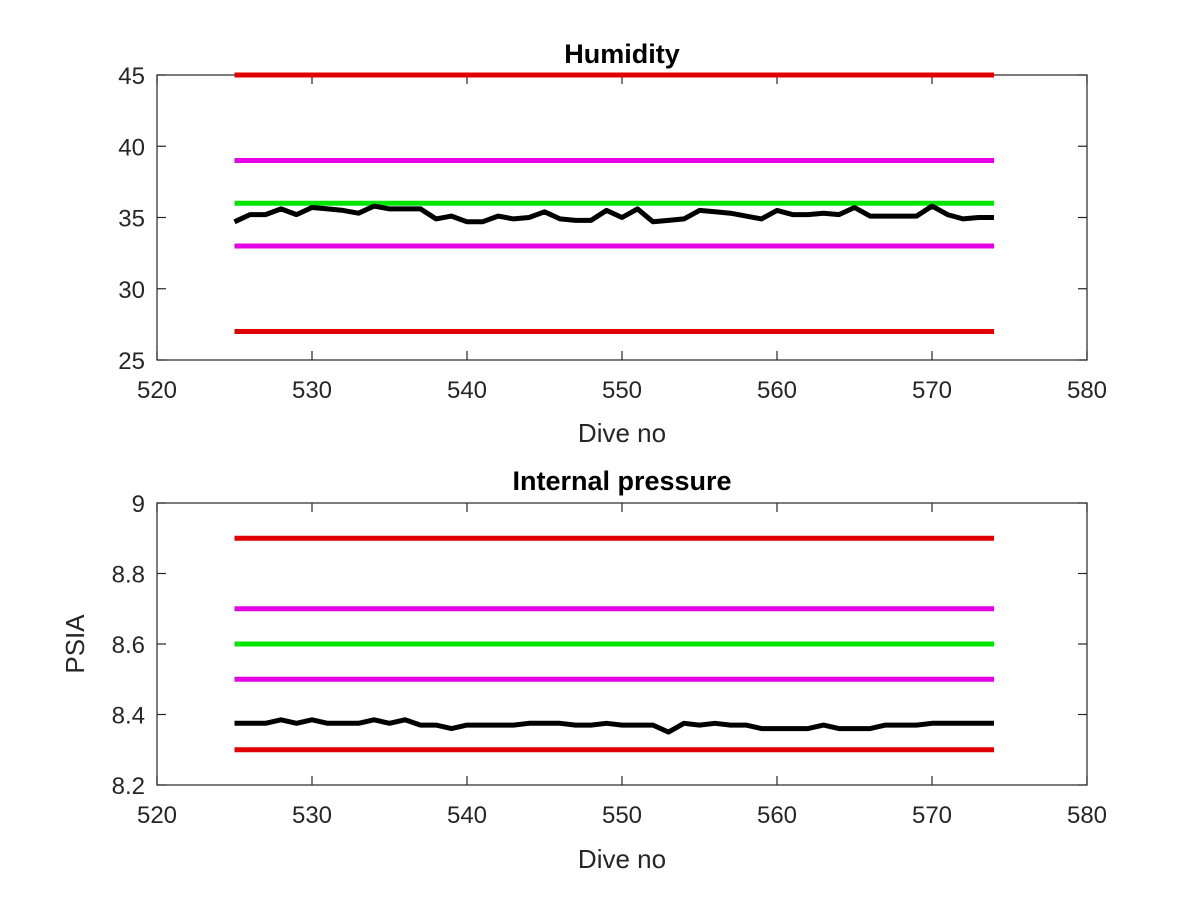 Image resolution: width=1200 pixels, height=900 pixels. I want to click on humidity-title: Humidity, so click(622, 54).